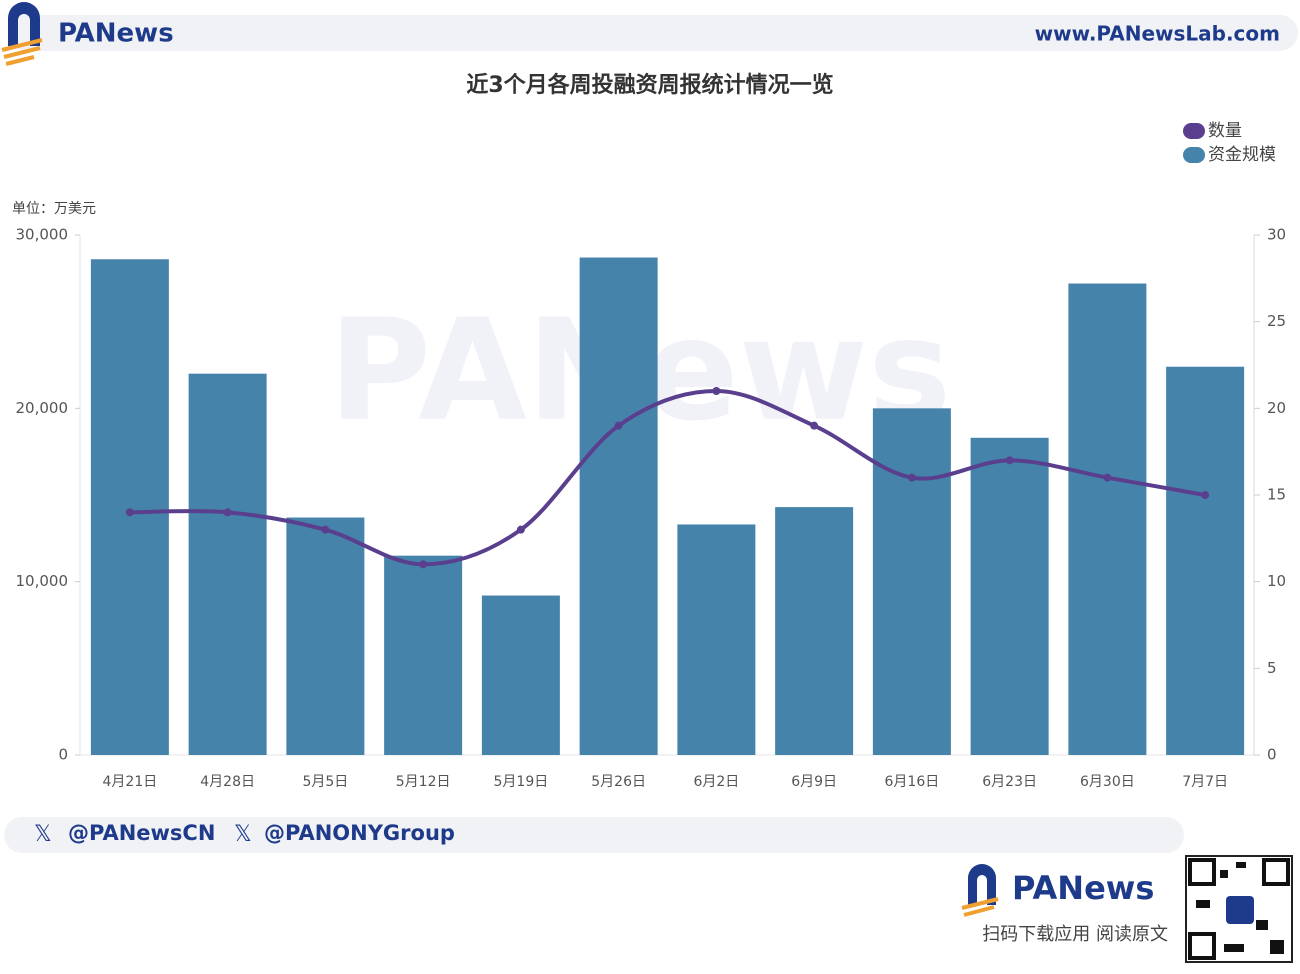 This screenshot has height=974, width=1300. Describe the element at coordinates (42, 581) in the screenshot. I see `y-tick-label: 10,000` at that location.